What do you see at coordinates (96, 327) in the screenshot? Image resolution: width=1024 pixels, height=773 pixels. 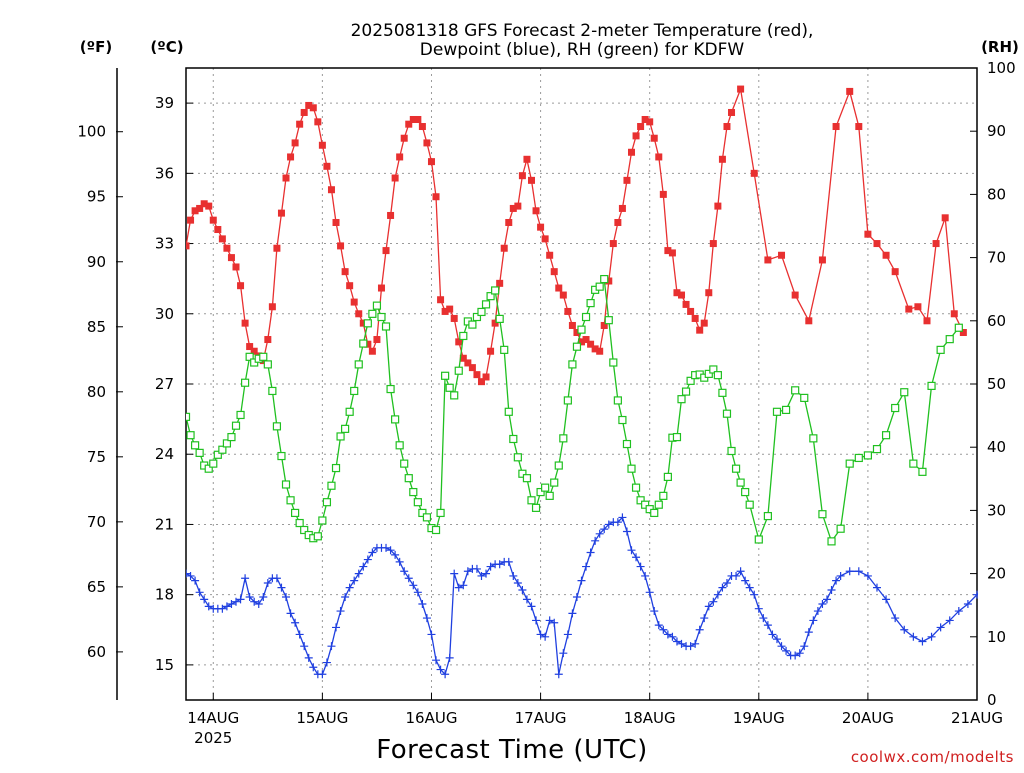 I see `fahrenheit-tick-label: 85` at bounding box center [96, 327].